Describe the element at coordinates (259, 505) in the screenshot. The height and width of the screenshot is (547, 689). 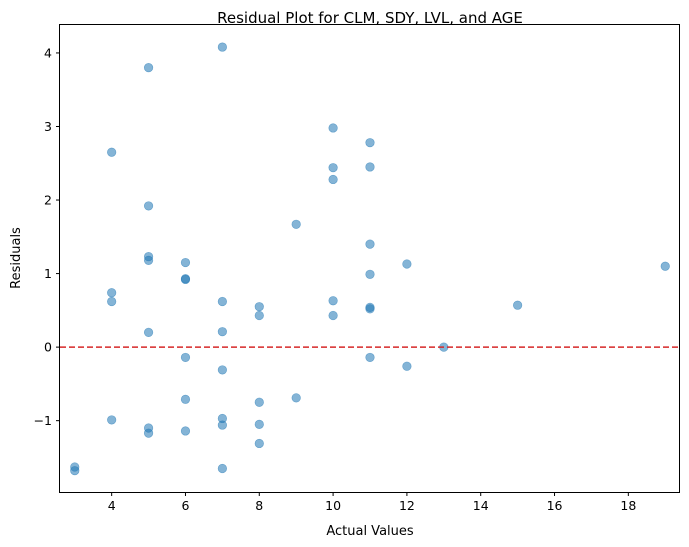
I see `x-tick-label: 8` at that location.